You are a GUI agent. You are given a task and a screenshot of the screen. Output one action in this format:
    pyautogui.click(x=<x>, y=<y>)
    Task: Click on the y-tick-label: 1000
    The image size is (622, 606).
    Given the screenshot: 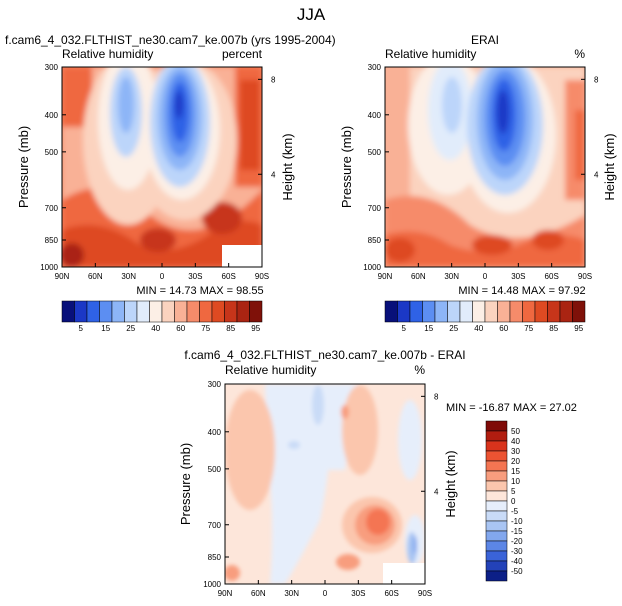 What is the action you would take?
    pyautogui.click(x=49, y=267)
    